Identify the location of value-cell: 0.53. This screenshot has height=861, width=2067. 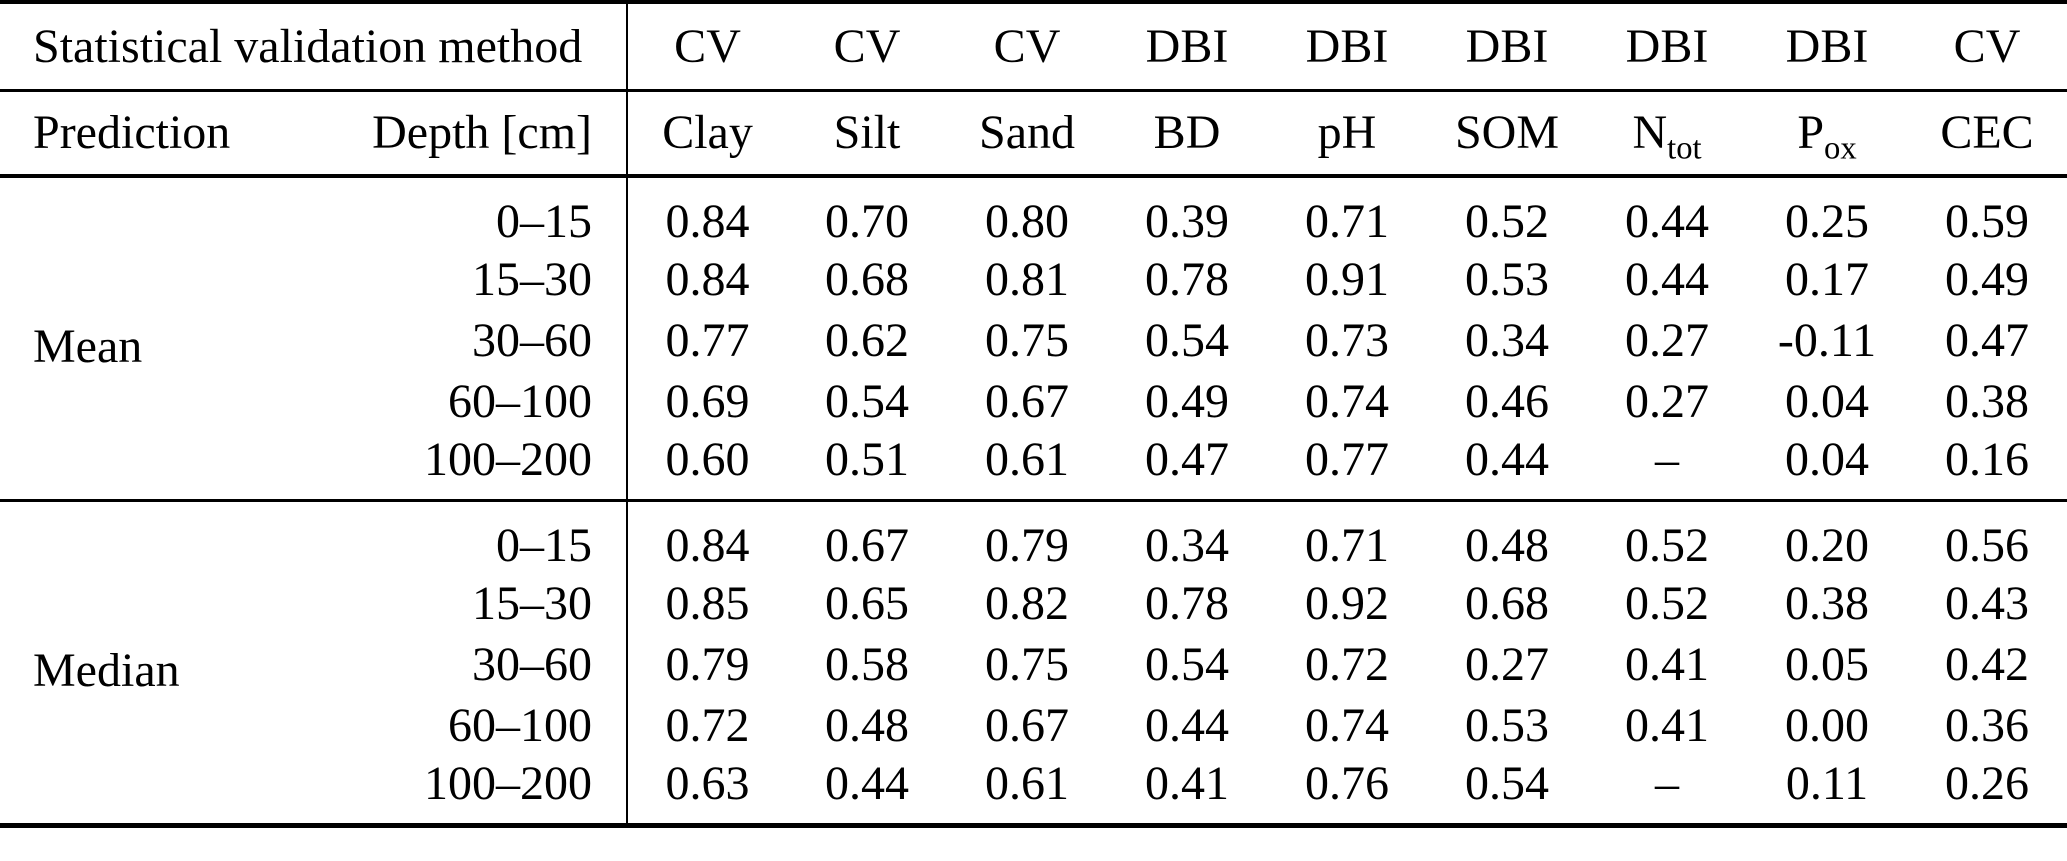
(1507, 279).